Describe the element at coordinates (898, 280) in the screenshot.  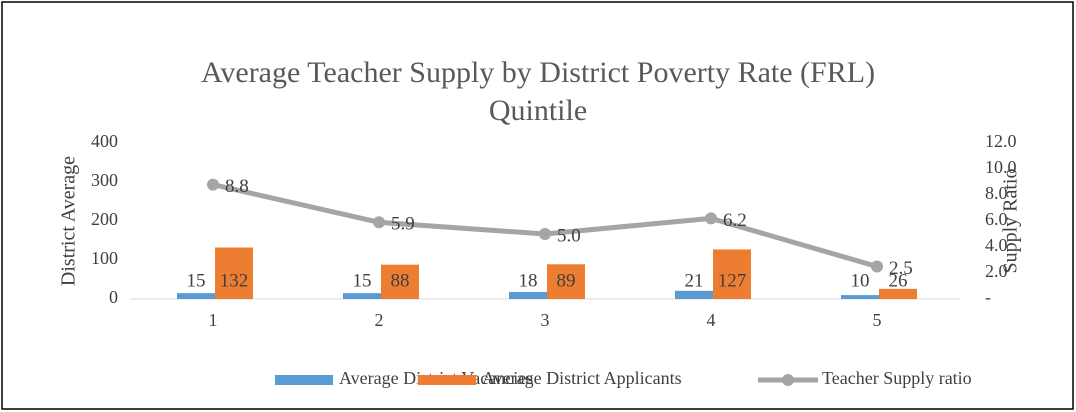
I see `data-label: 26` at that location.